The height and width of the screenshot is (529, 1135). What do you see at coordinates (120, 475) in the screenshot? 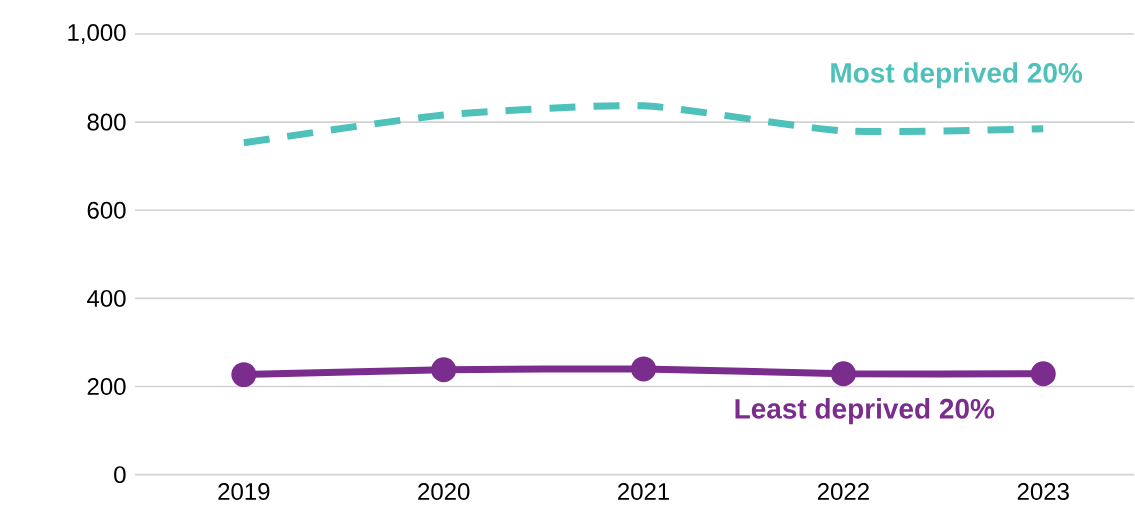
I see `y-tick-label: 0` at bounding box center [120, 475].